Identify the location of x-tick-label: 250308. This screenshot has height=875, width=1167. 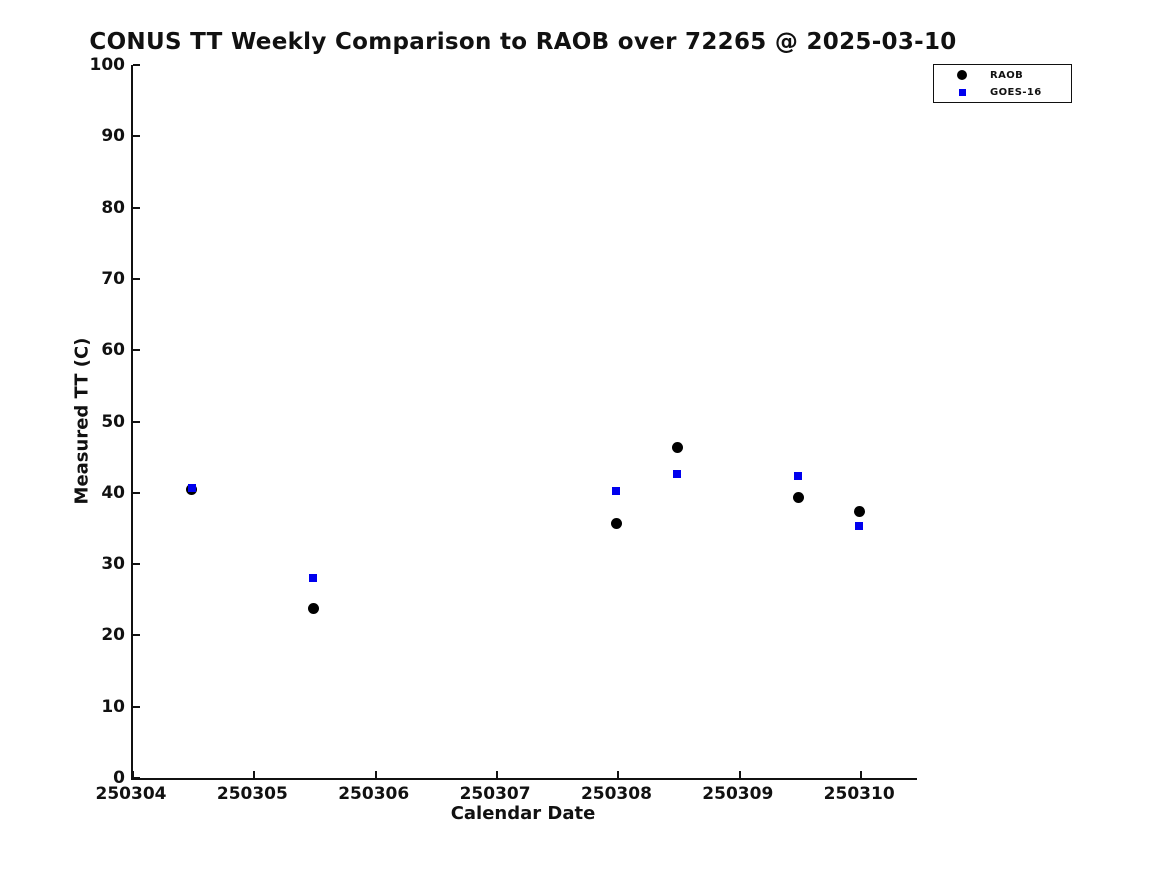
(616, 794).